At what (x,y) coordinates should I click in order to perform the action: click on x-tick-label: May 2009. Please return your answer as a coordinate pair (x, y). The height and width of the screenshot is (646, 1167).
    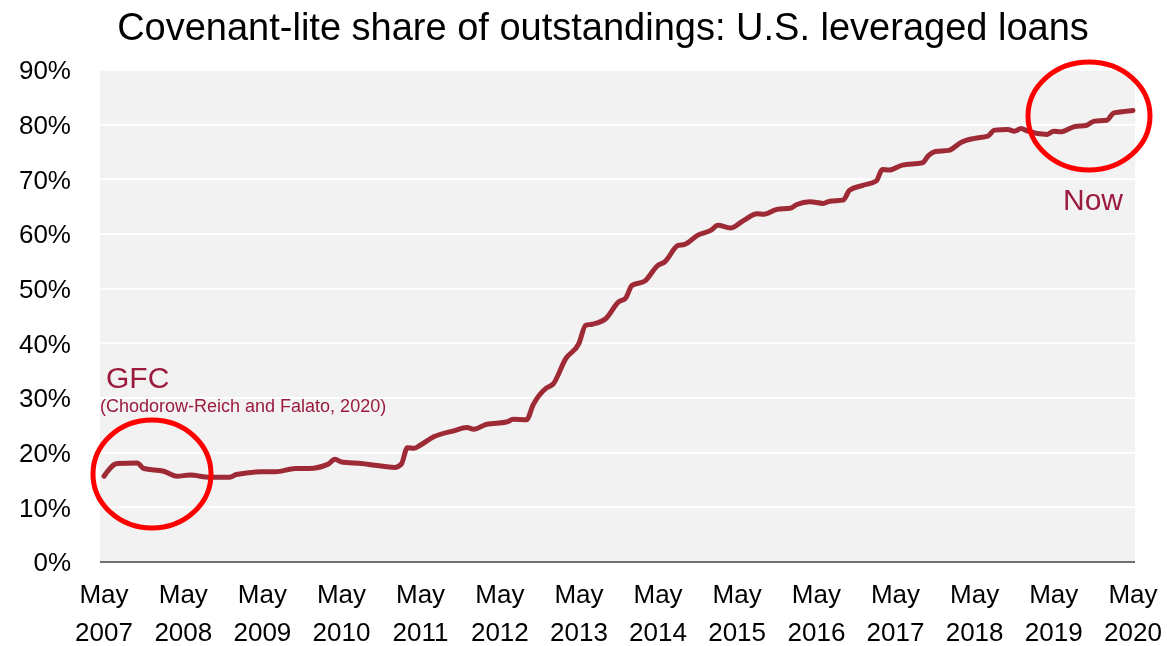
    Looking at the image, I should click on (262, 612).